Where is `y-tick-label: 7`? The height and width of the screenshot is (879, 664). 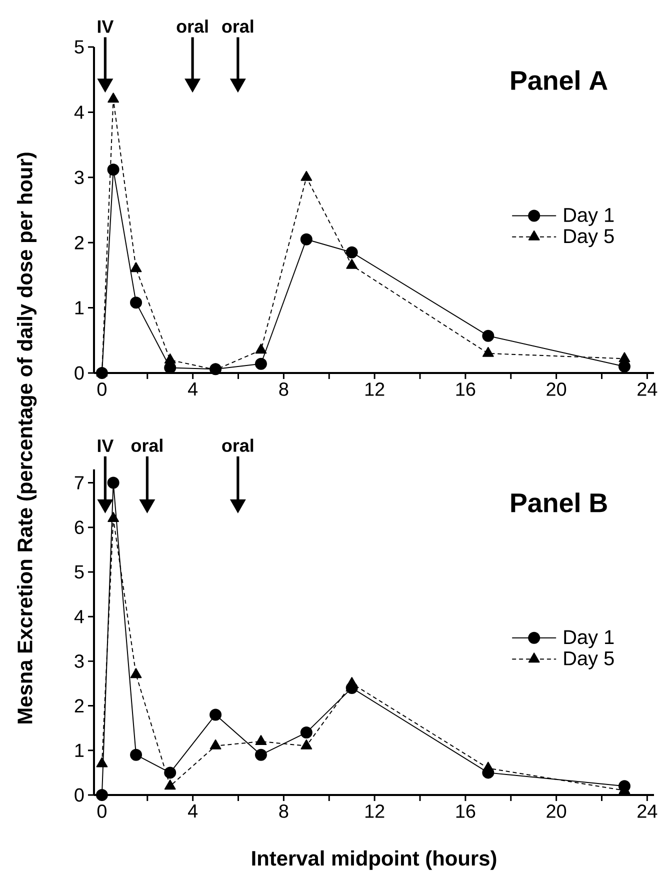
y-tick-label: 7 is located at coordinates (79, 483).